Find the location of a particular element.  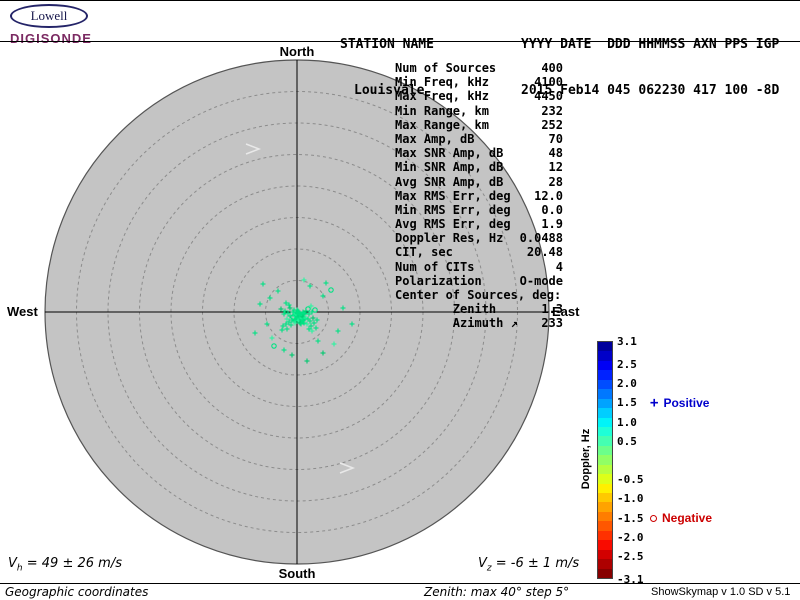

coordinates-note: Geographic coordinates is located at coordinates (77, 592).